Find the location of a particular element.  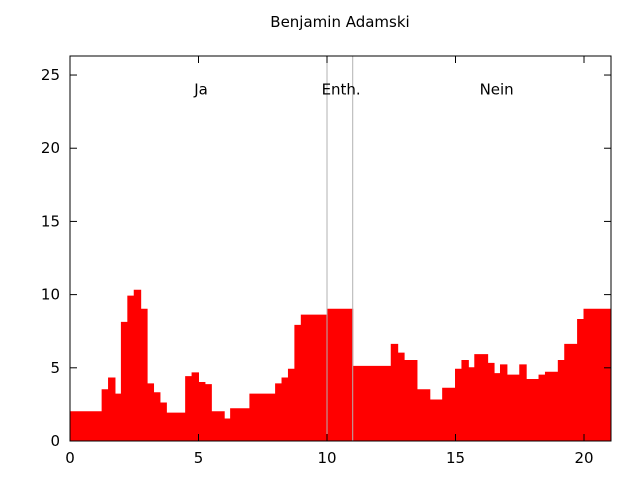

y-tick-labels: 0 5 10 15 20 25 is located at coordinates (50, 258).